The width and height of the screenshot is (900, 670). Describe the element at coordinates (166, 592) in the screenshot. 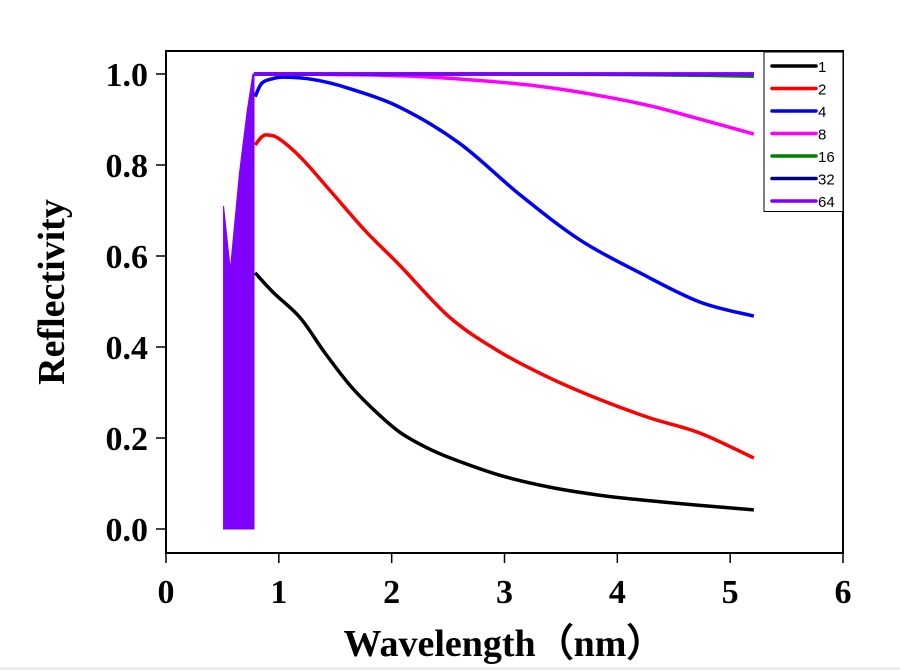

I see `x-tick-label: 0` at that location.